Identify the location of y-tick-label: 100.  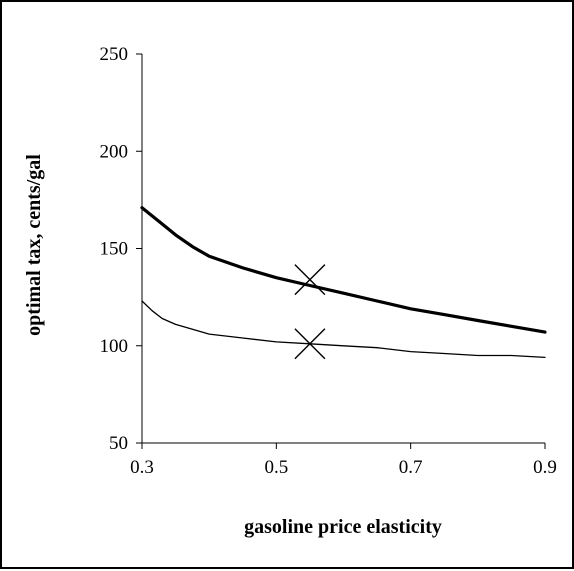
(114, 346).